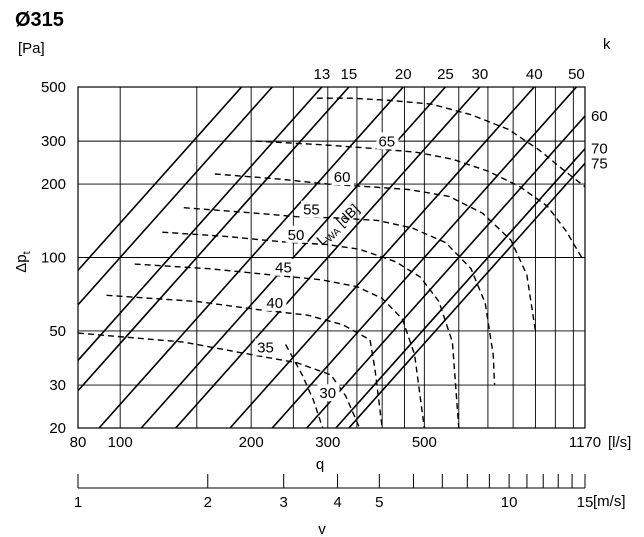 This screenshot has width=644, height=537. I want to click on v-tick-label: 15, so click(585, 502).